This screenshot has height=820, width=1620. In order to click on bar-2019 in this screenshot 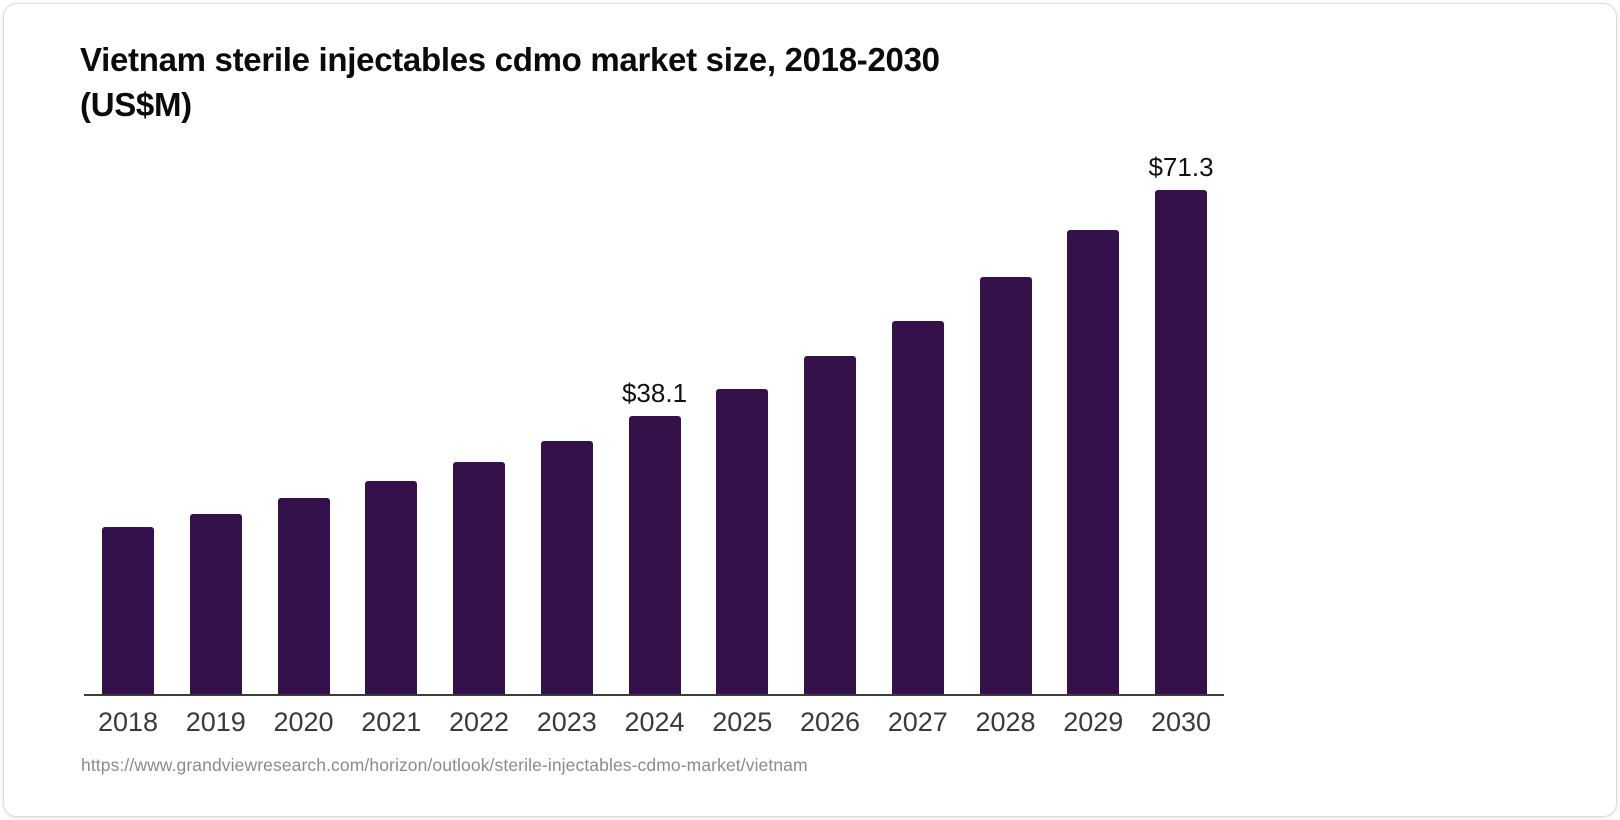, I will do `click(215, 604)`.